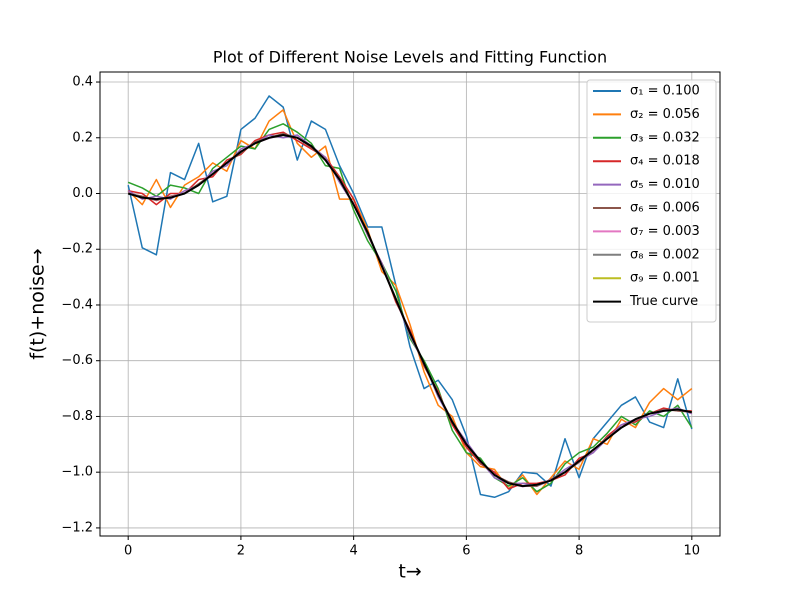  Describe the element at coordinates (77, 472) in the screenshot. I see `y-tick-label: −1.0` at that location.